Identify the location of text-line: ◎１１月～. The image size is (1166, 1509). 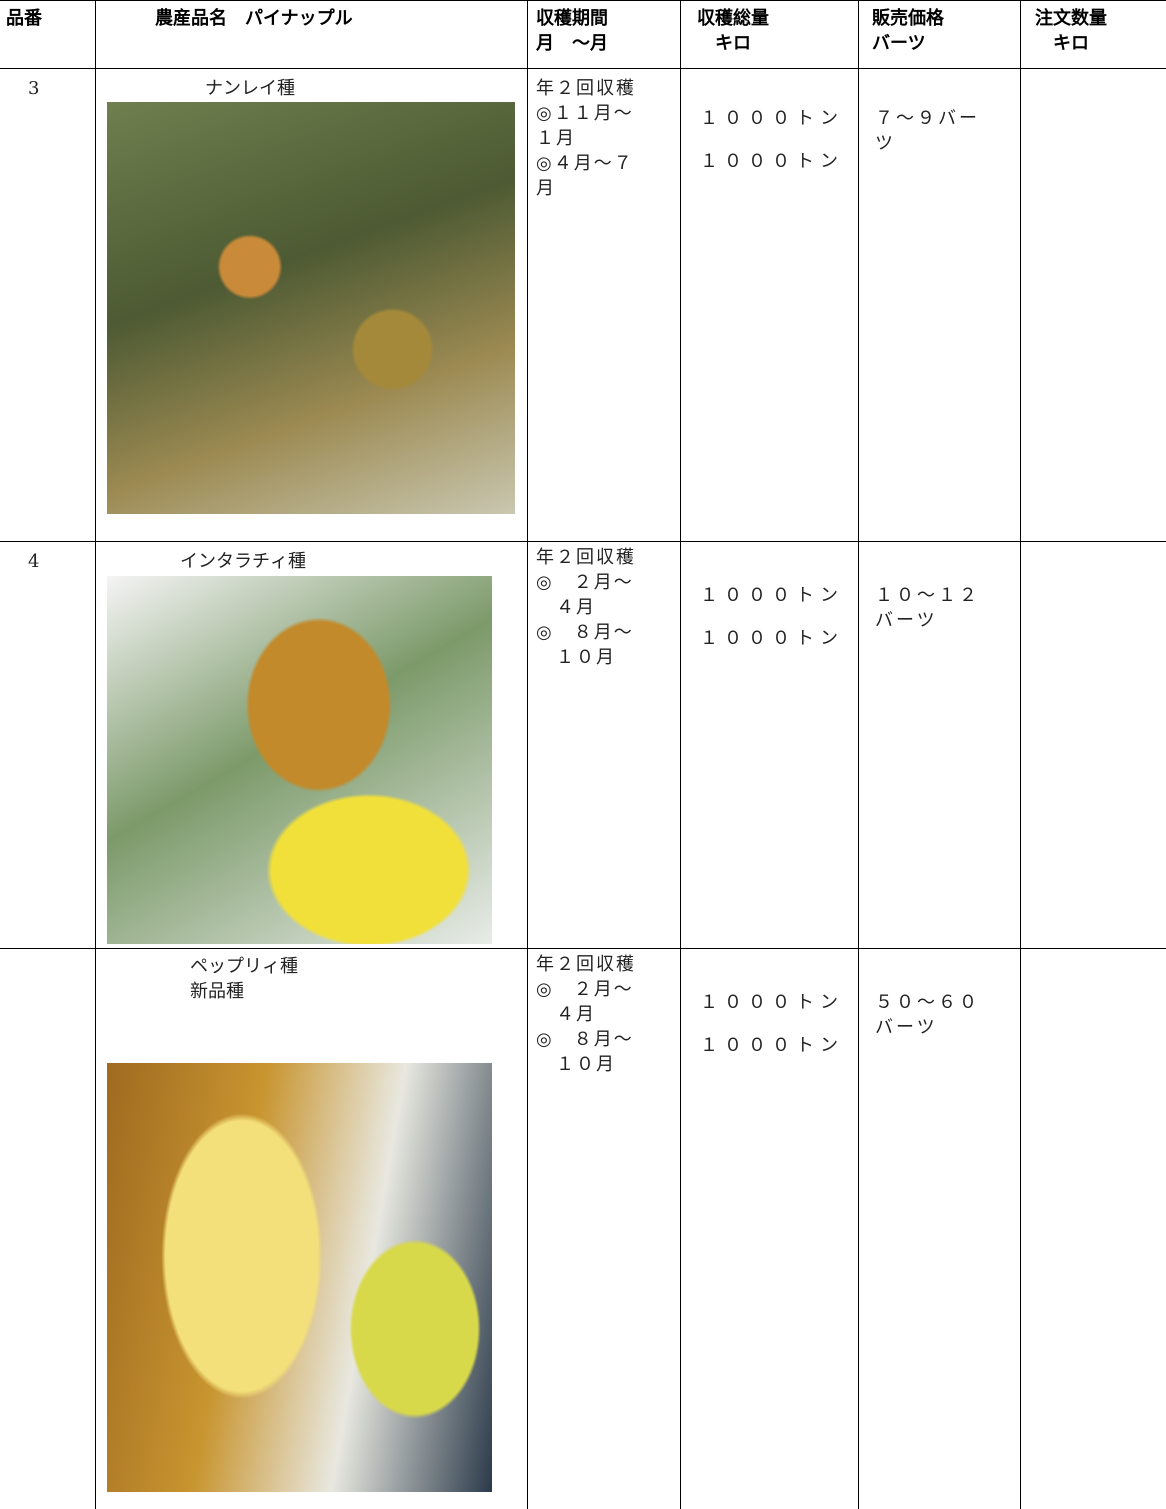
(585, 113).